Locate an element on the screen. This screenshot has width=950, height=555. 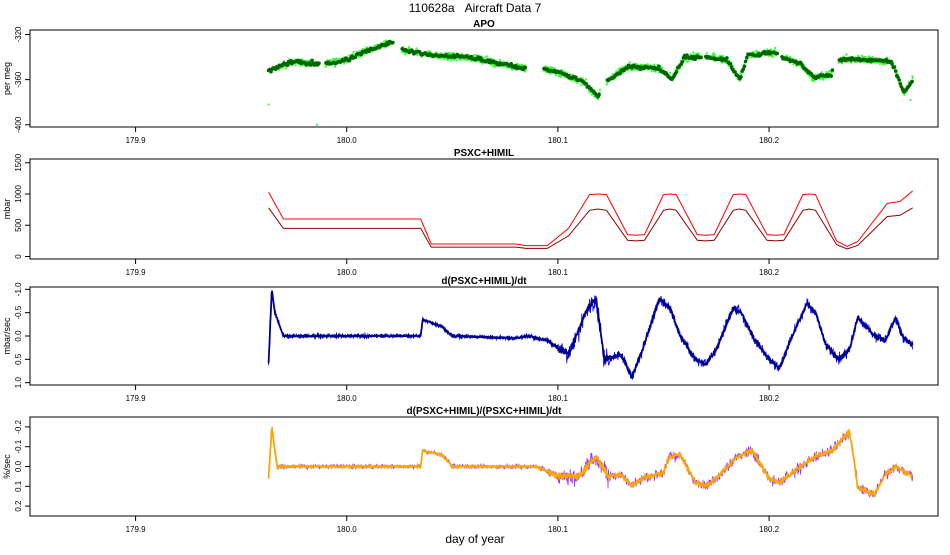
y-tick-label: -360 is located at coordinates (18, 79).